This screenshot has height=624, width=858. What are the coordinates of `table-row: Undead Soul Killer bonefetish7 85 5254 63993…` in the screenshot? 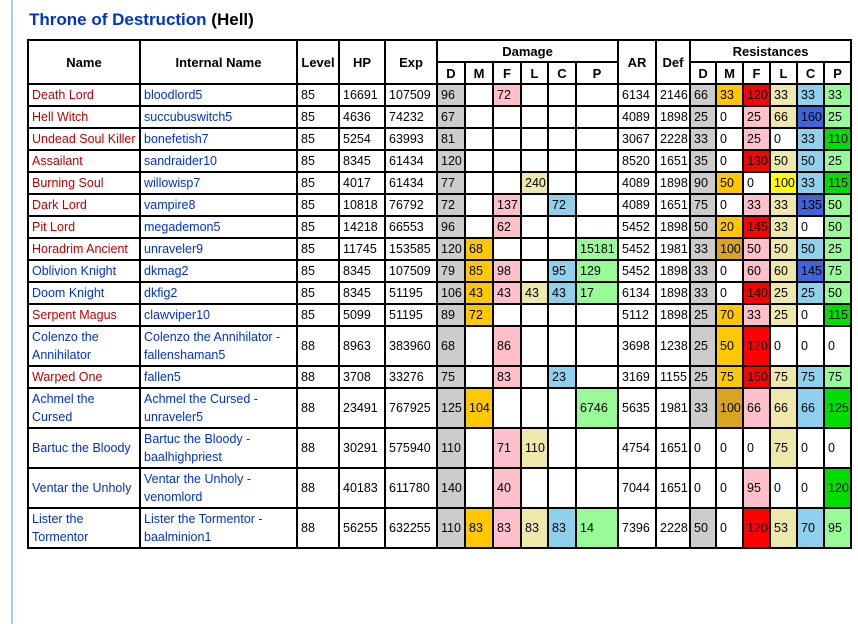 It's located at (440, 139).